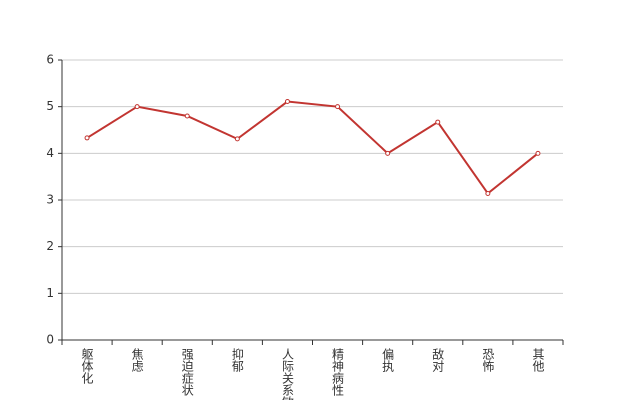 The width and height of the screenshot is (626, 400). Describe the element at coordinates (237, 360) in the screenshot. I see `x-tick-label: 抑郁` at that location.